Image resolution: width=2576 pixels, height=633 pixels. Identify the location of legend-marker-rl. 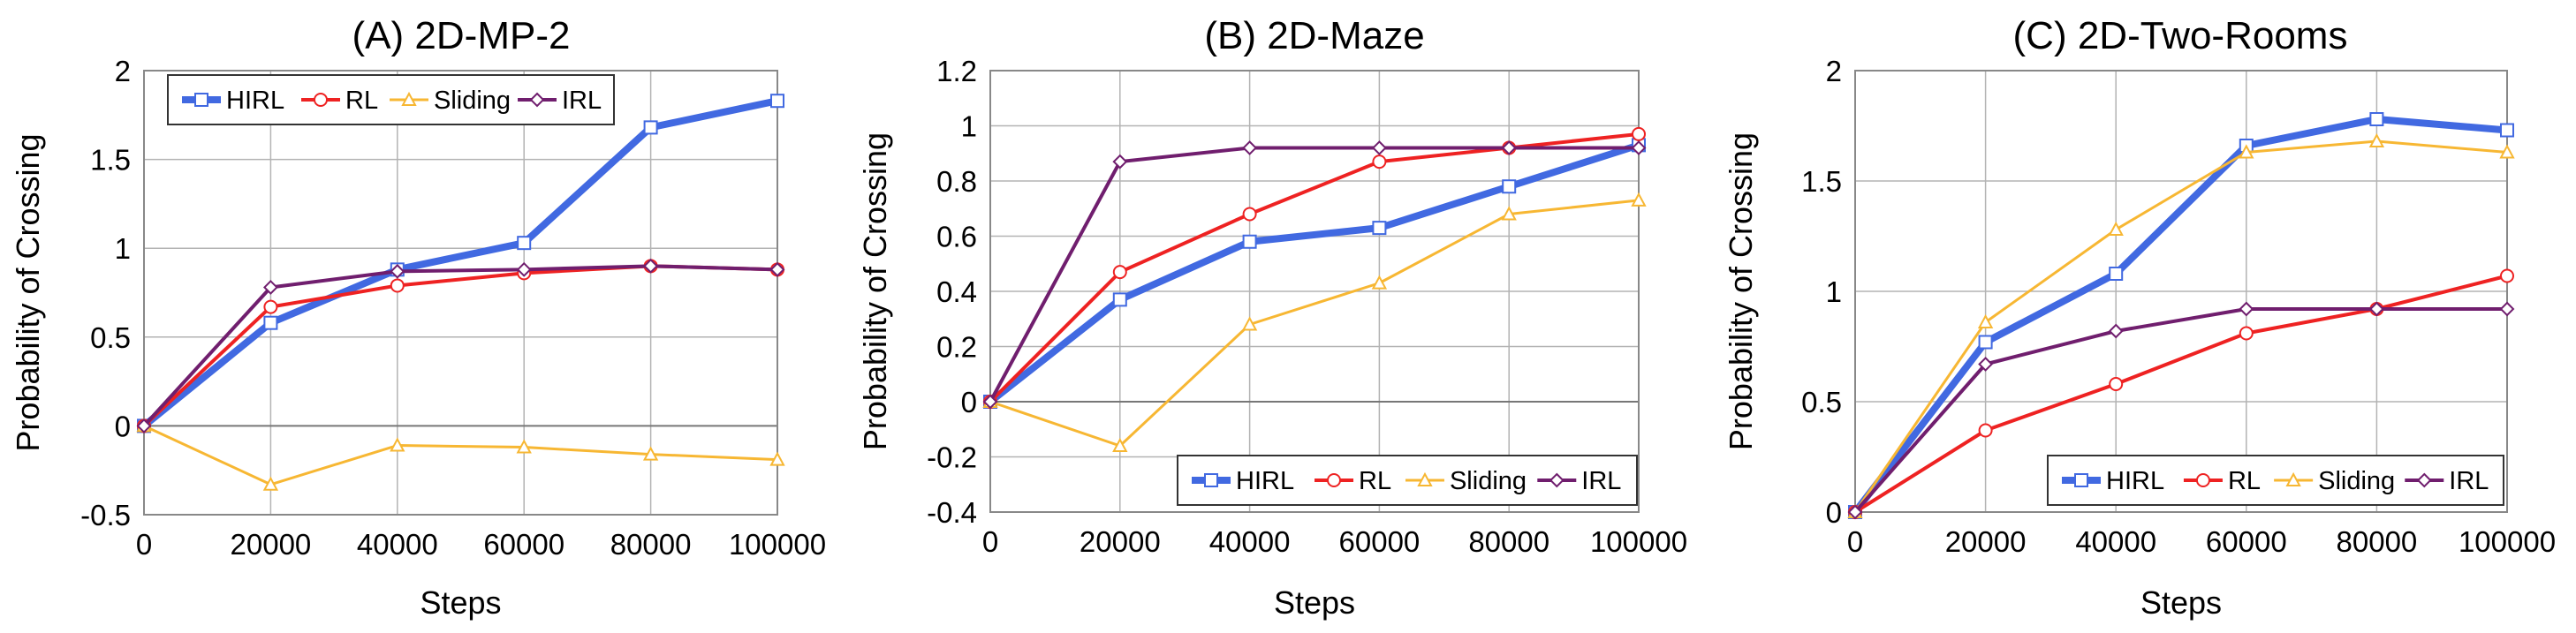
(321, 100).